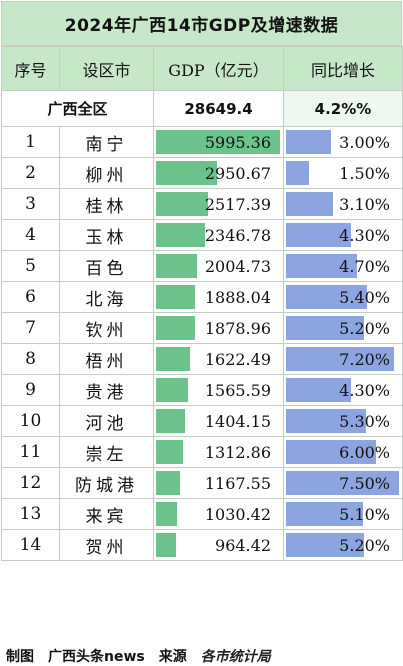 The image size is (403, 666). I want to click on row-gdp-cell: 1030.42, so click(218, 514).